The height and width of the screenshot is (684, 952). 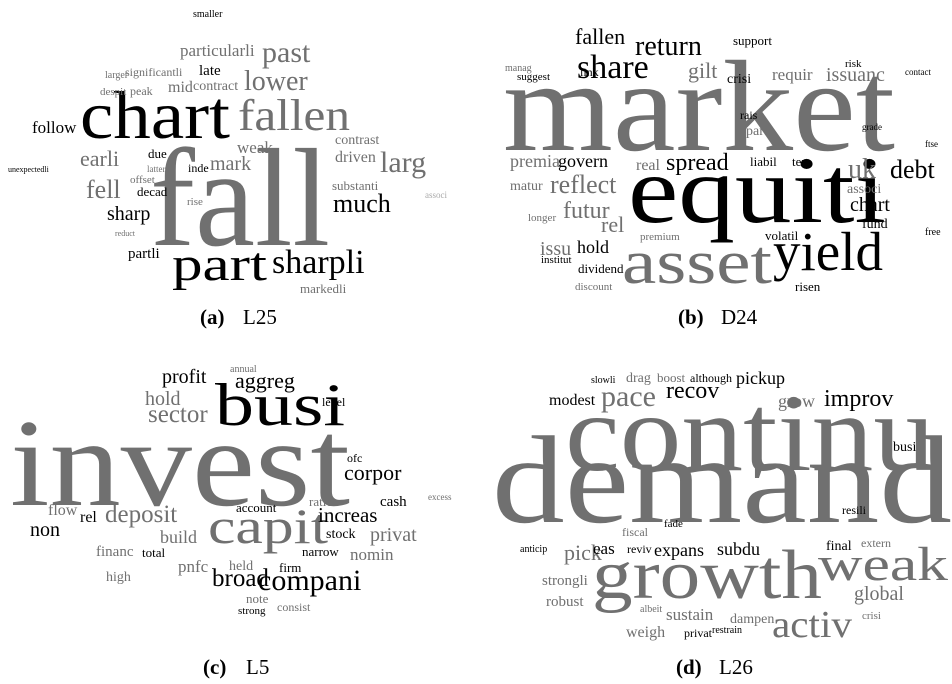 I want to click on word: build, so click(x=178, y=537).